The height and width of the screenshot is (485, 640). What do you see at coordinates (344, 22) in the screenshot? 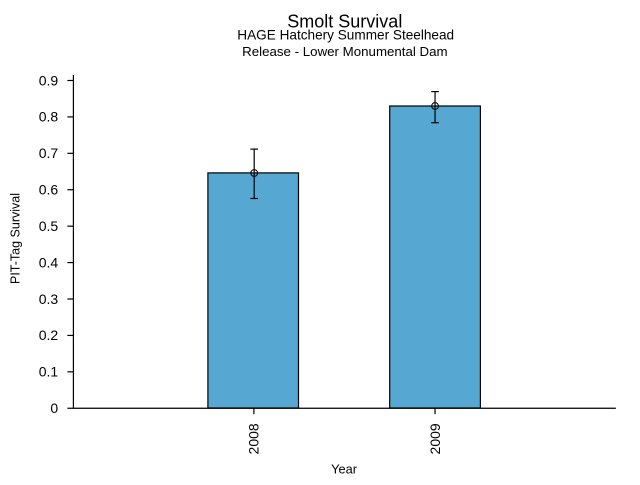
I see `svg-text: Smolt Survival` at bounding box center [344, 22].